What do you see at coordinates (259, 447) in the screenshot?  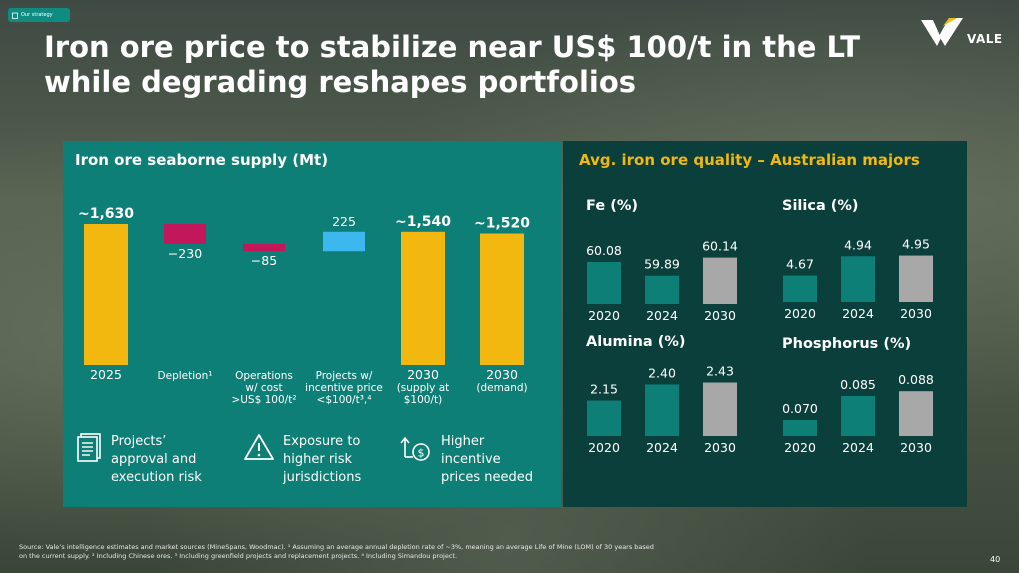 I see `warning-icon` at bounding box center [259, 447].